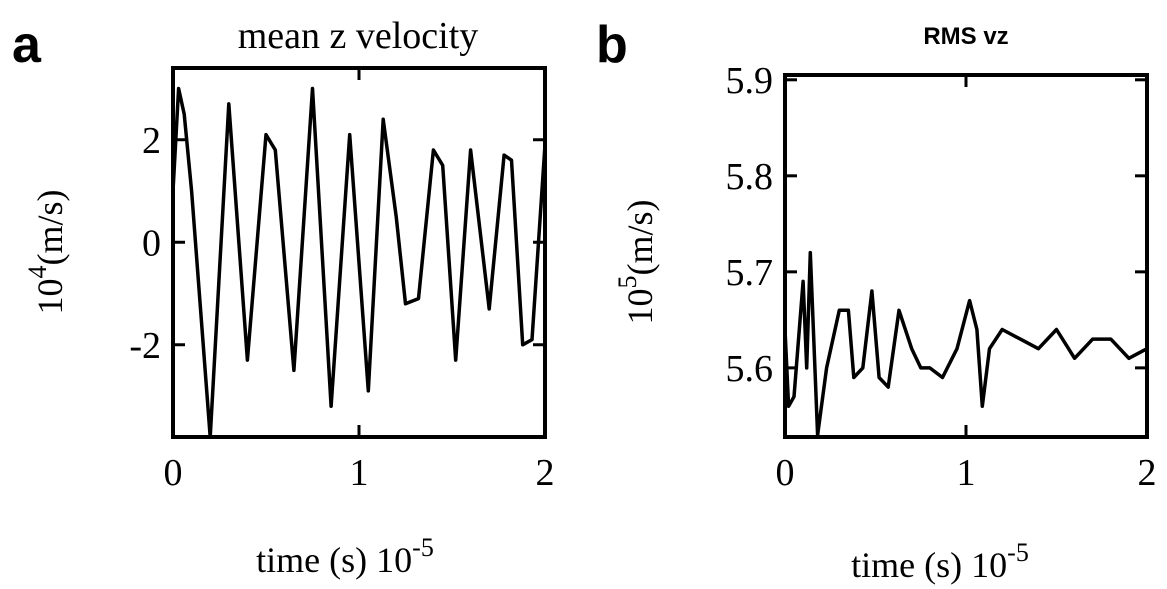  Describe the element at coordinates (965, 343) in the screenshot. I see `data-line` at that location.